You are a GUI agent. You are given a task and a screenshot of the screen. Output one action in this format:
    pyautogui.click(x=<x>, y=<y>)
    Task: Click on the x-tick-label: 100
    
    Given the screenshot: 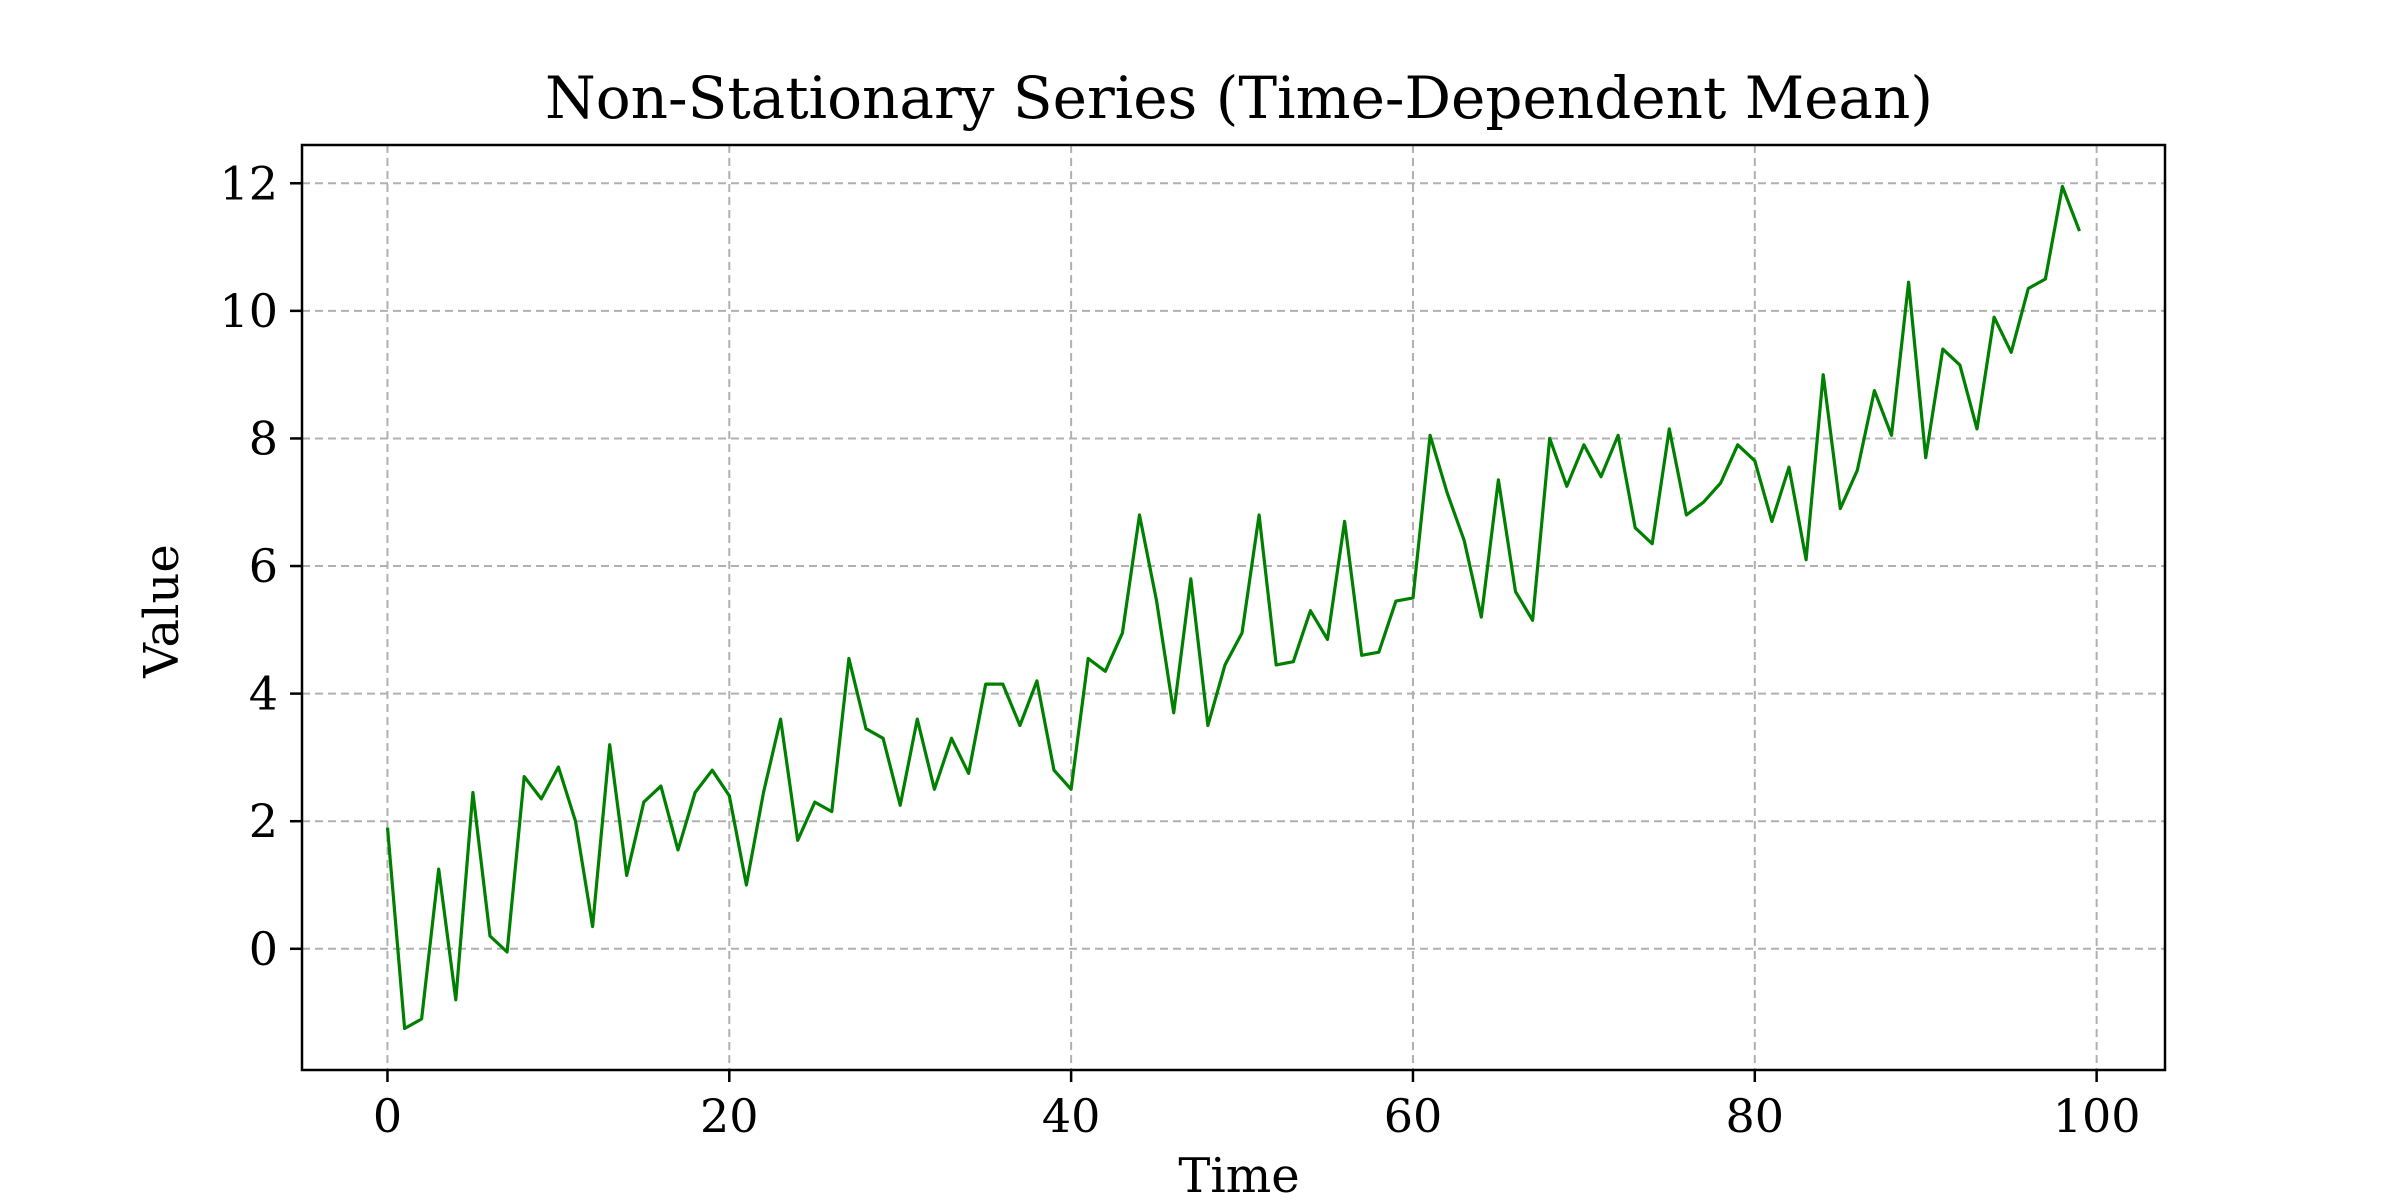 What is the action you would take?
    pyautogui.click(x=2097, y=1116)
    